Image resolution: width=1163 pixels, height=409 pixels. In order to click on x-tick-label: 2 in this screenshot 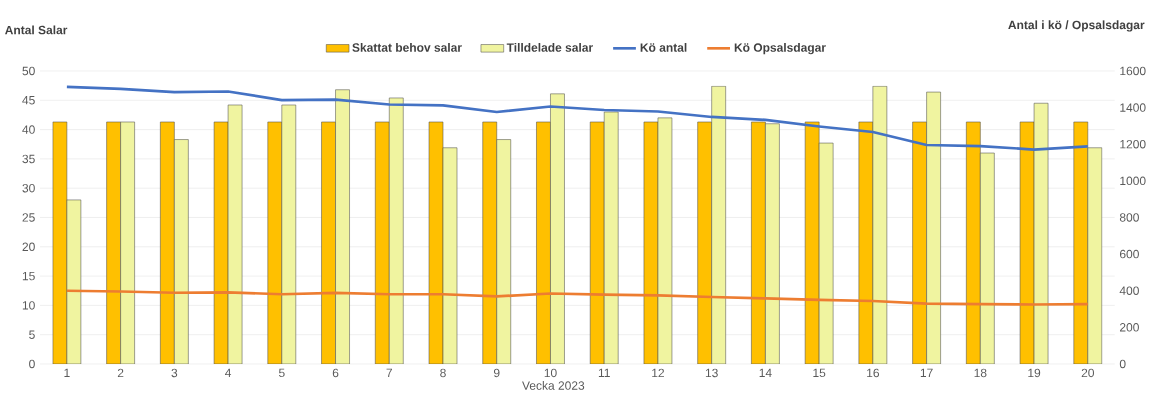, I will do `click(120, 373)`.